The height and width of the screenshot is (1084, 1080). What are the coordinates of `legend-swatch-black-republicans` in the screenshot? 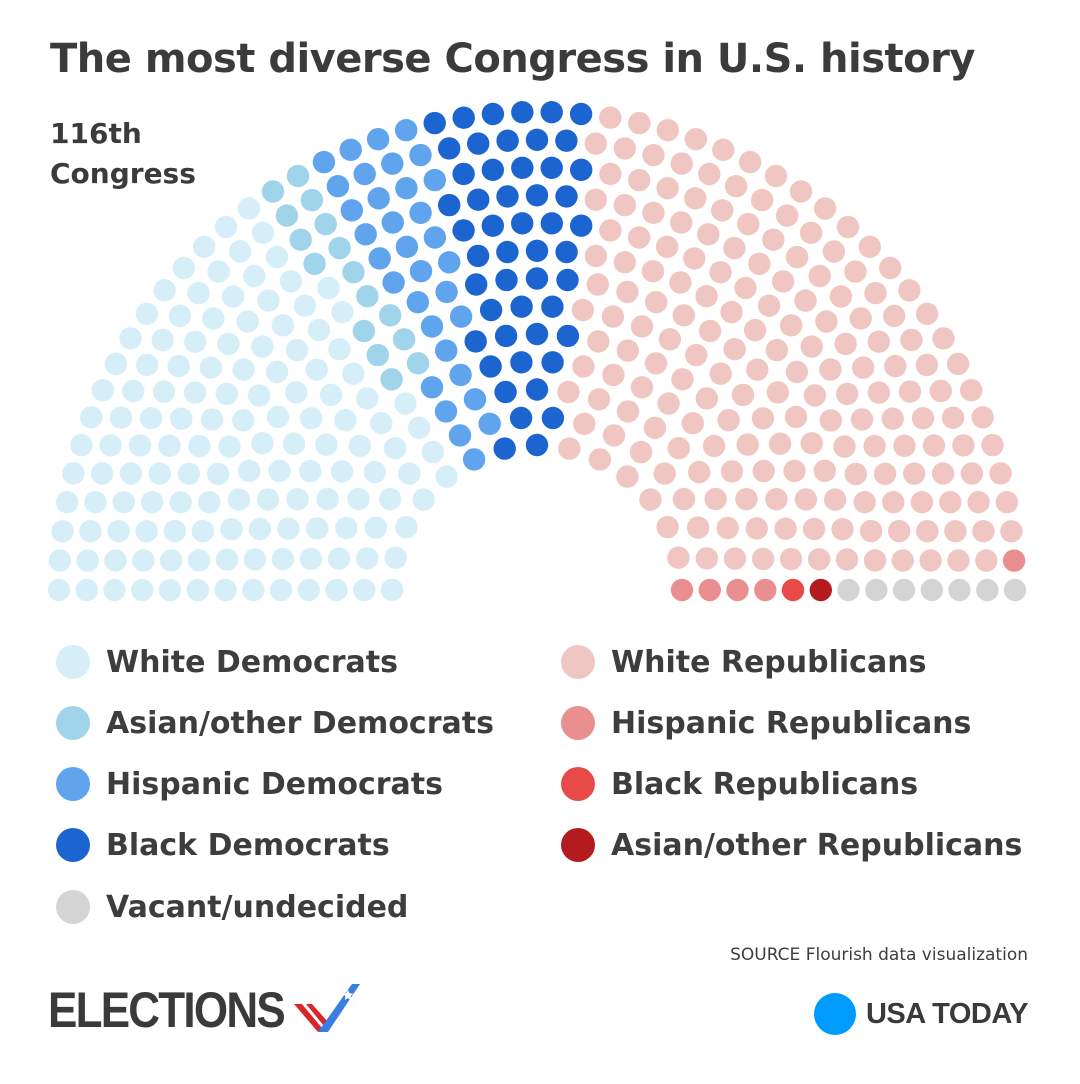 It's located at (578, 784).